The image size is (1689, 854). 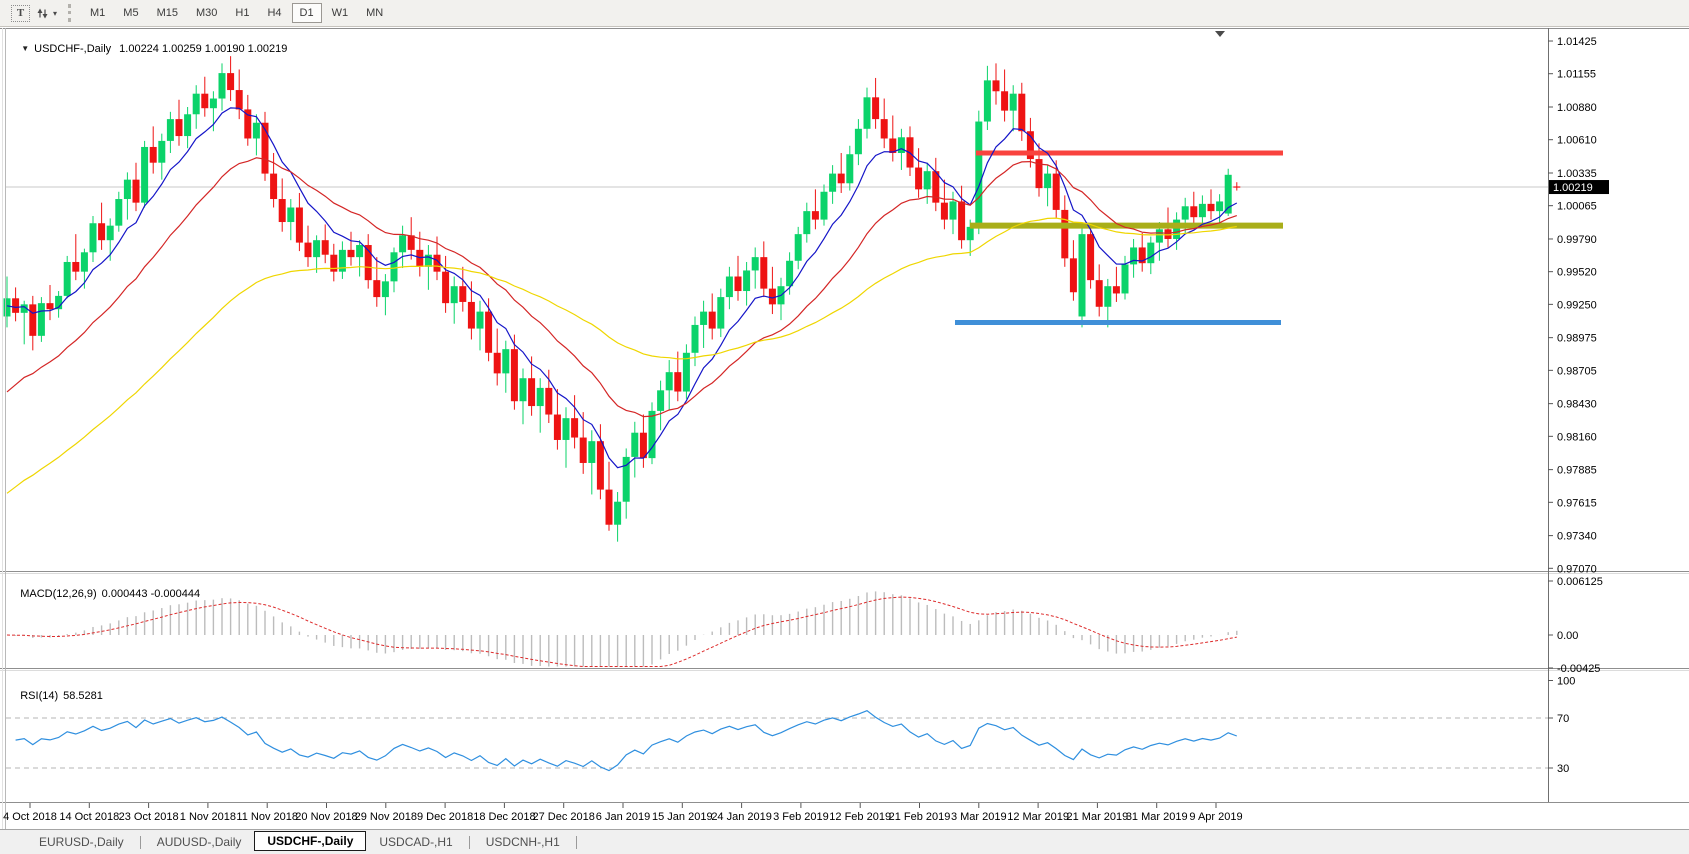 I want to click on caret-down-icon: ▾, so click(x=55, y=13).